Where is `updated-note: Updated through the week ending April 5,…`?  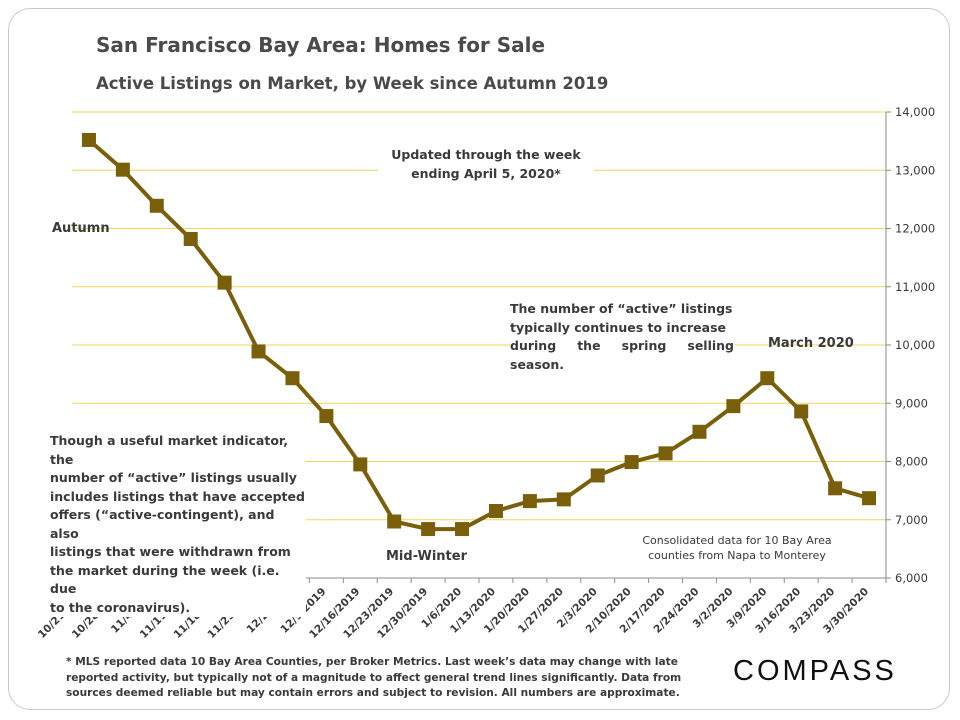 updated-note: Updated through the week ending April 5,… is located at coordinates (486, 164).